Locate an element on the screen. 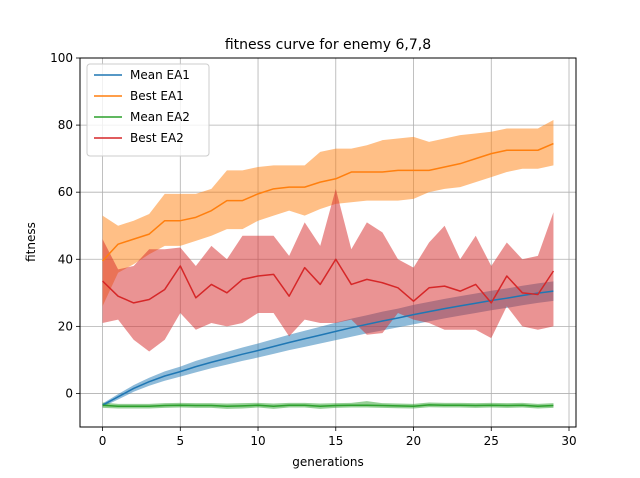 This screenshot has height=478, width=640. mean-ea2-band is located at coordinates (328, 405).